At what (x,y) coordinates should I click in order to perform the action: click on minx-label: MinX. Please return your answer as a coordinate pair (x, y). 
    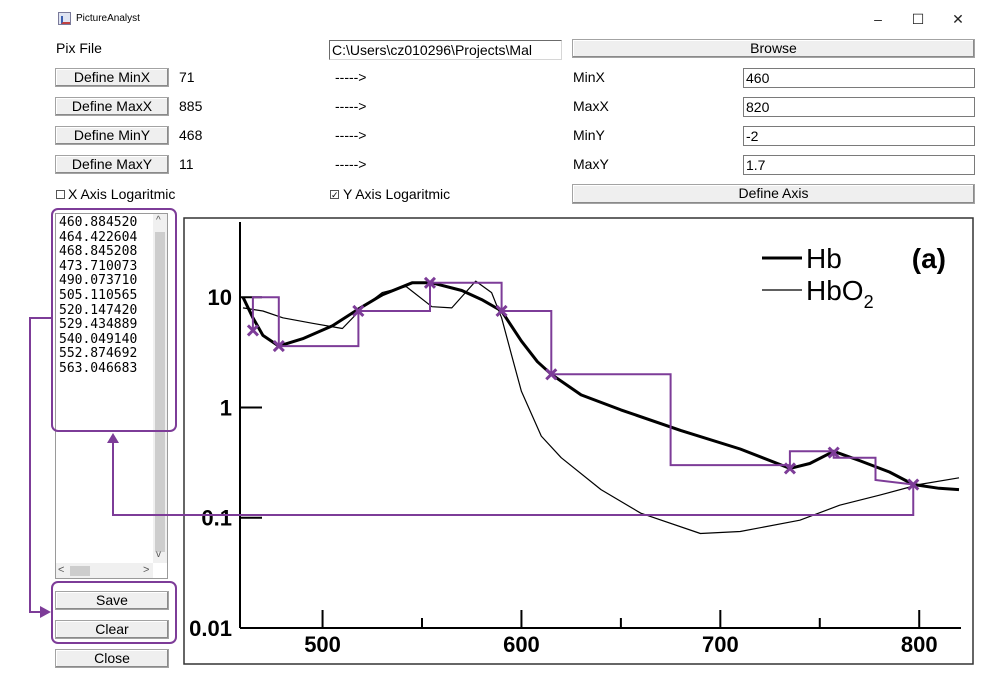
    Looking at the image, I should click on (589, 77).